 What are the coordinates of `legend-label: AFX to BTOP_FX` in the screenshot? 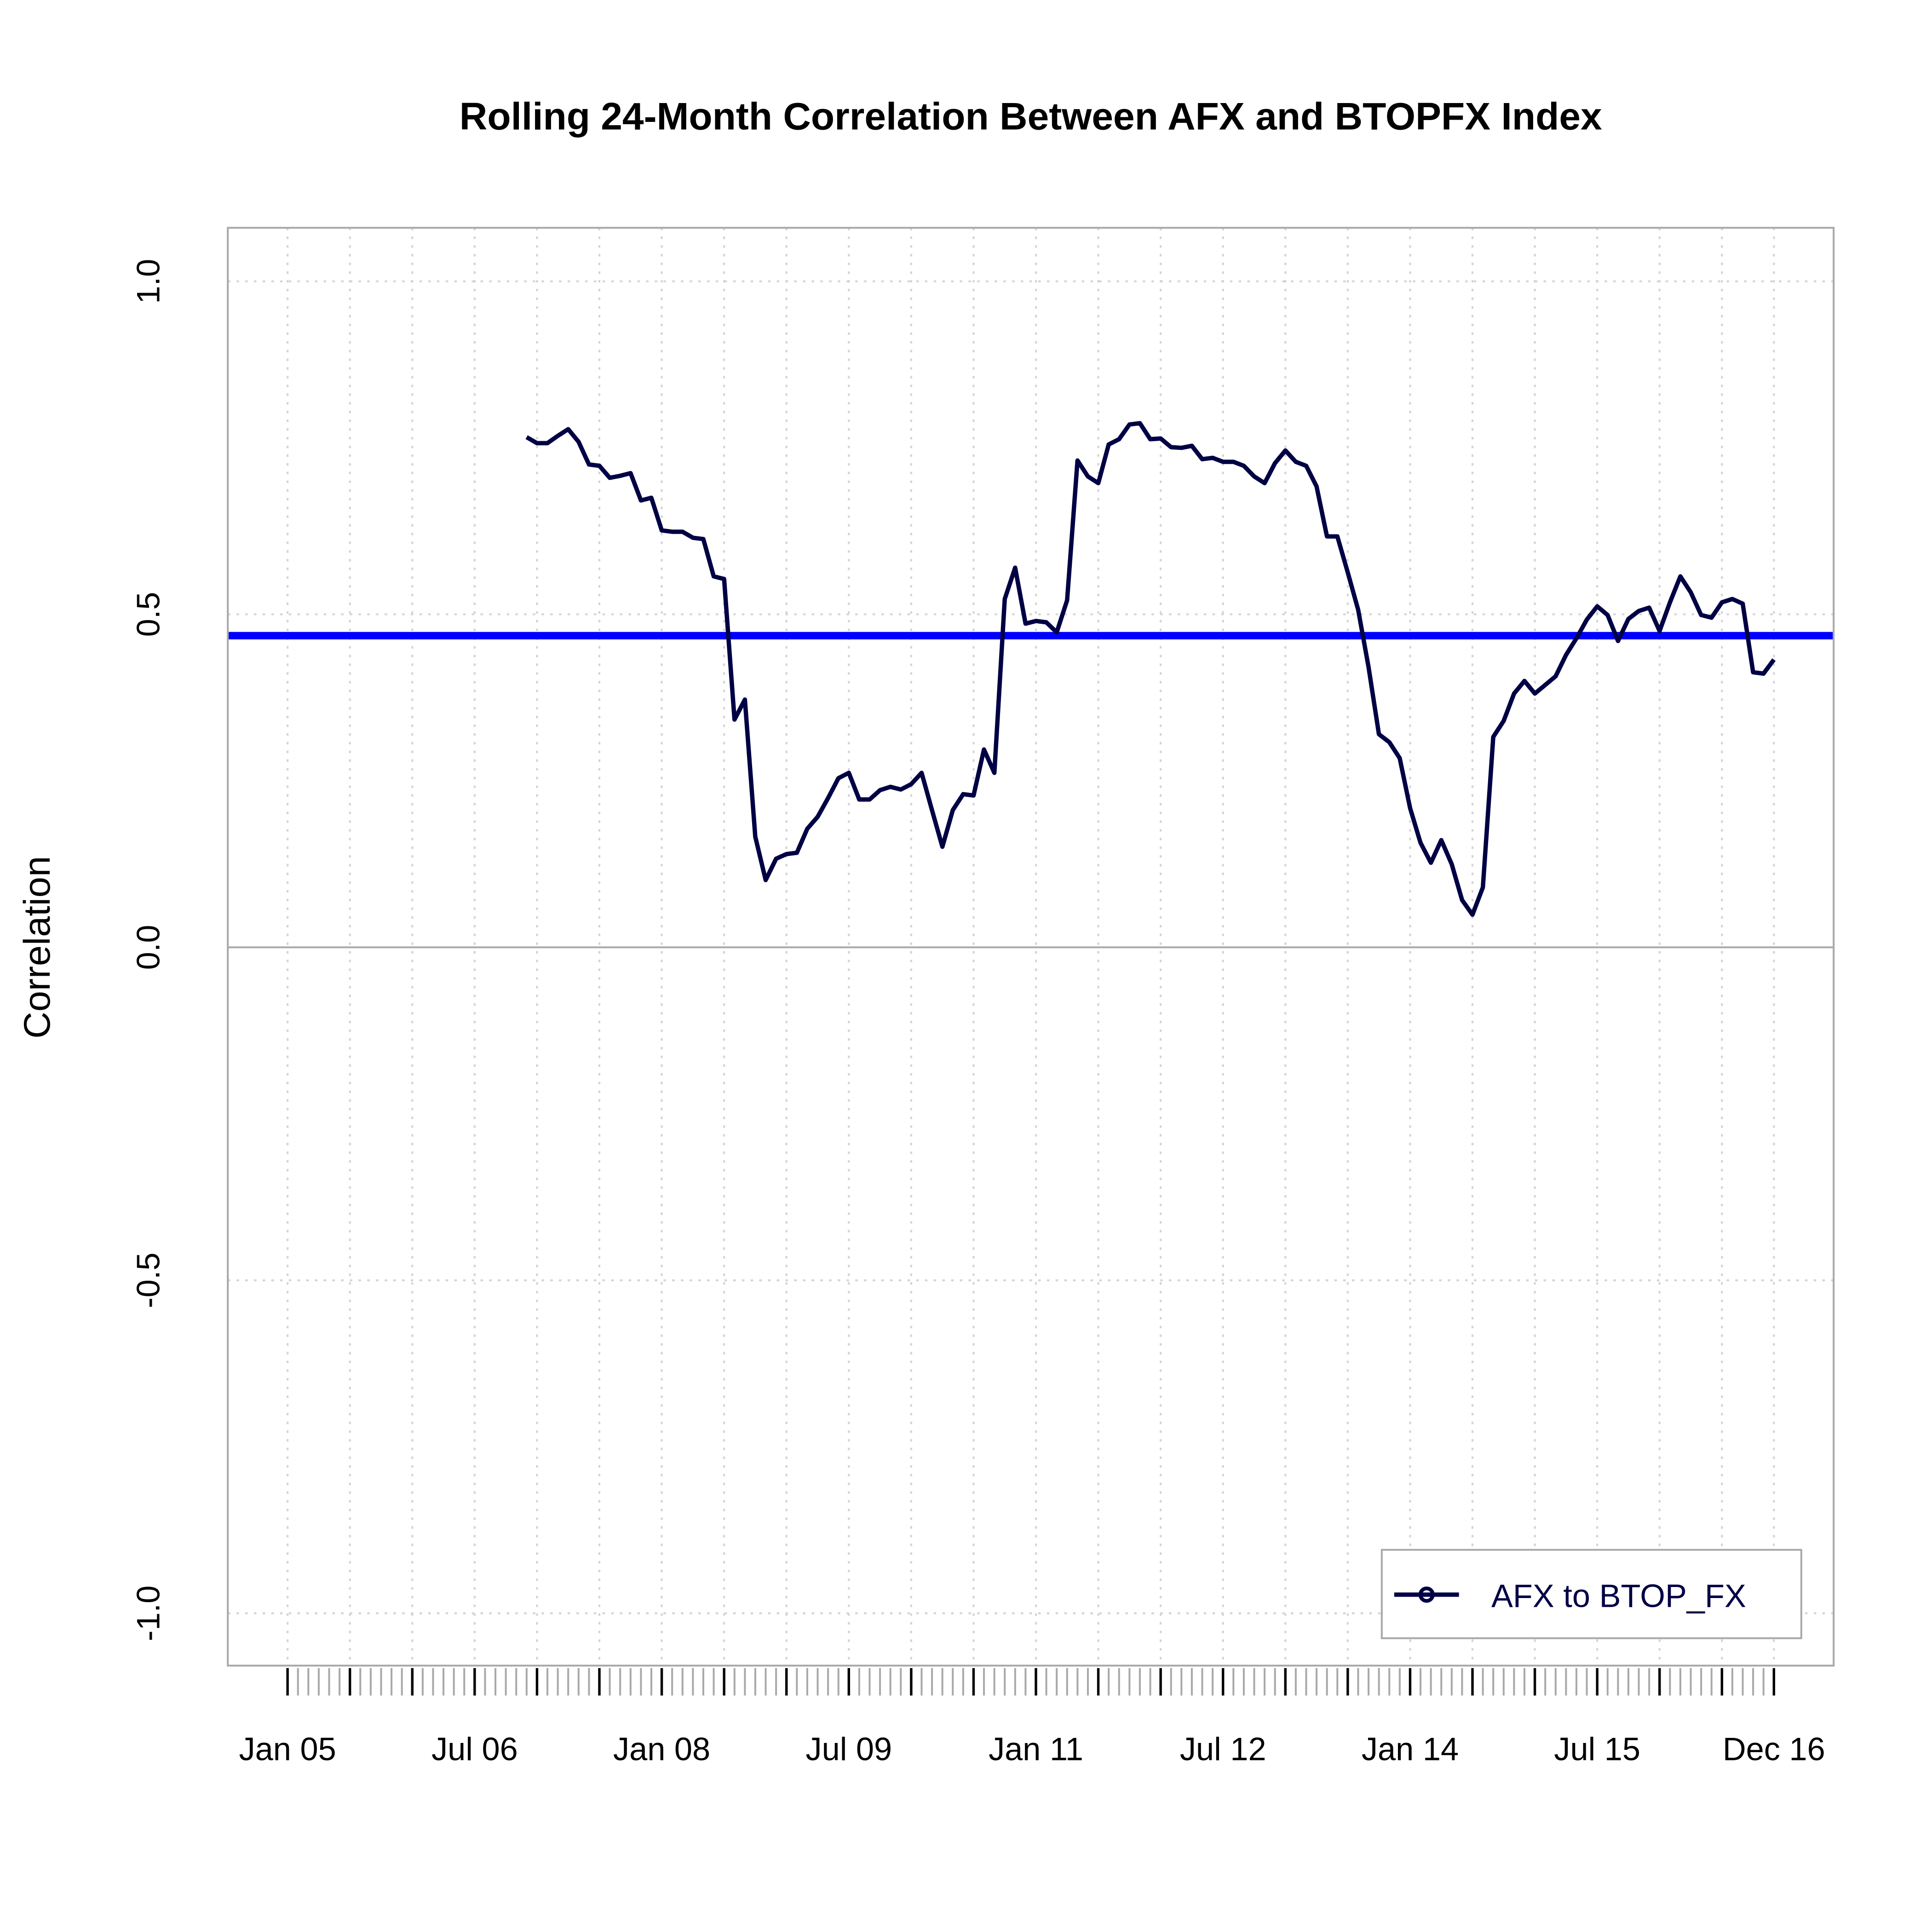 It's located at (1618, 1596).